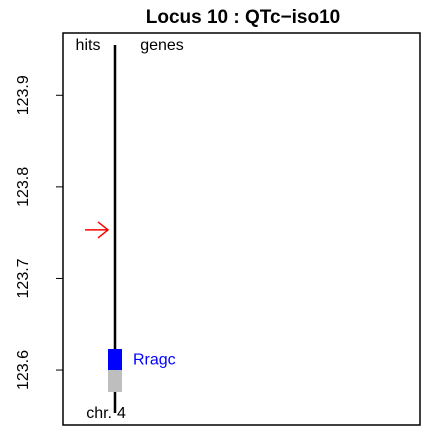 This screenshot has height=432, width=426. I want to click on hit-arrow, so click(97, 230).